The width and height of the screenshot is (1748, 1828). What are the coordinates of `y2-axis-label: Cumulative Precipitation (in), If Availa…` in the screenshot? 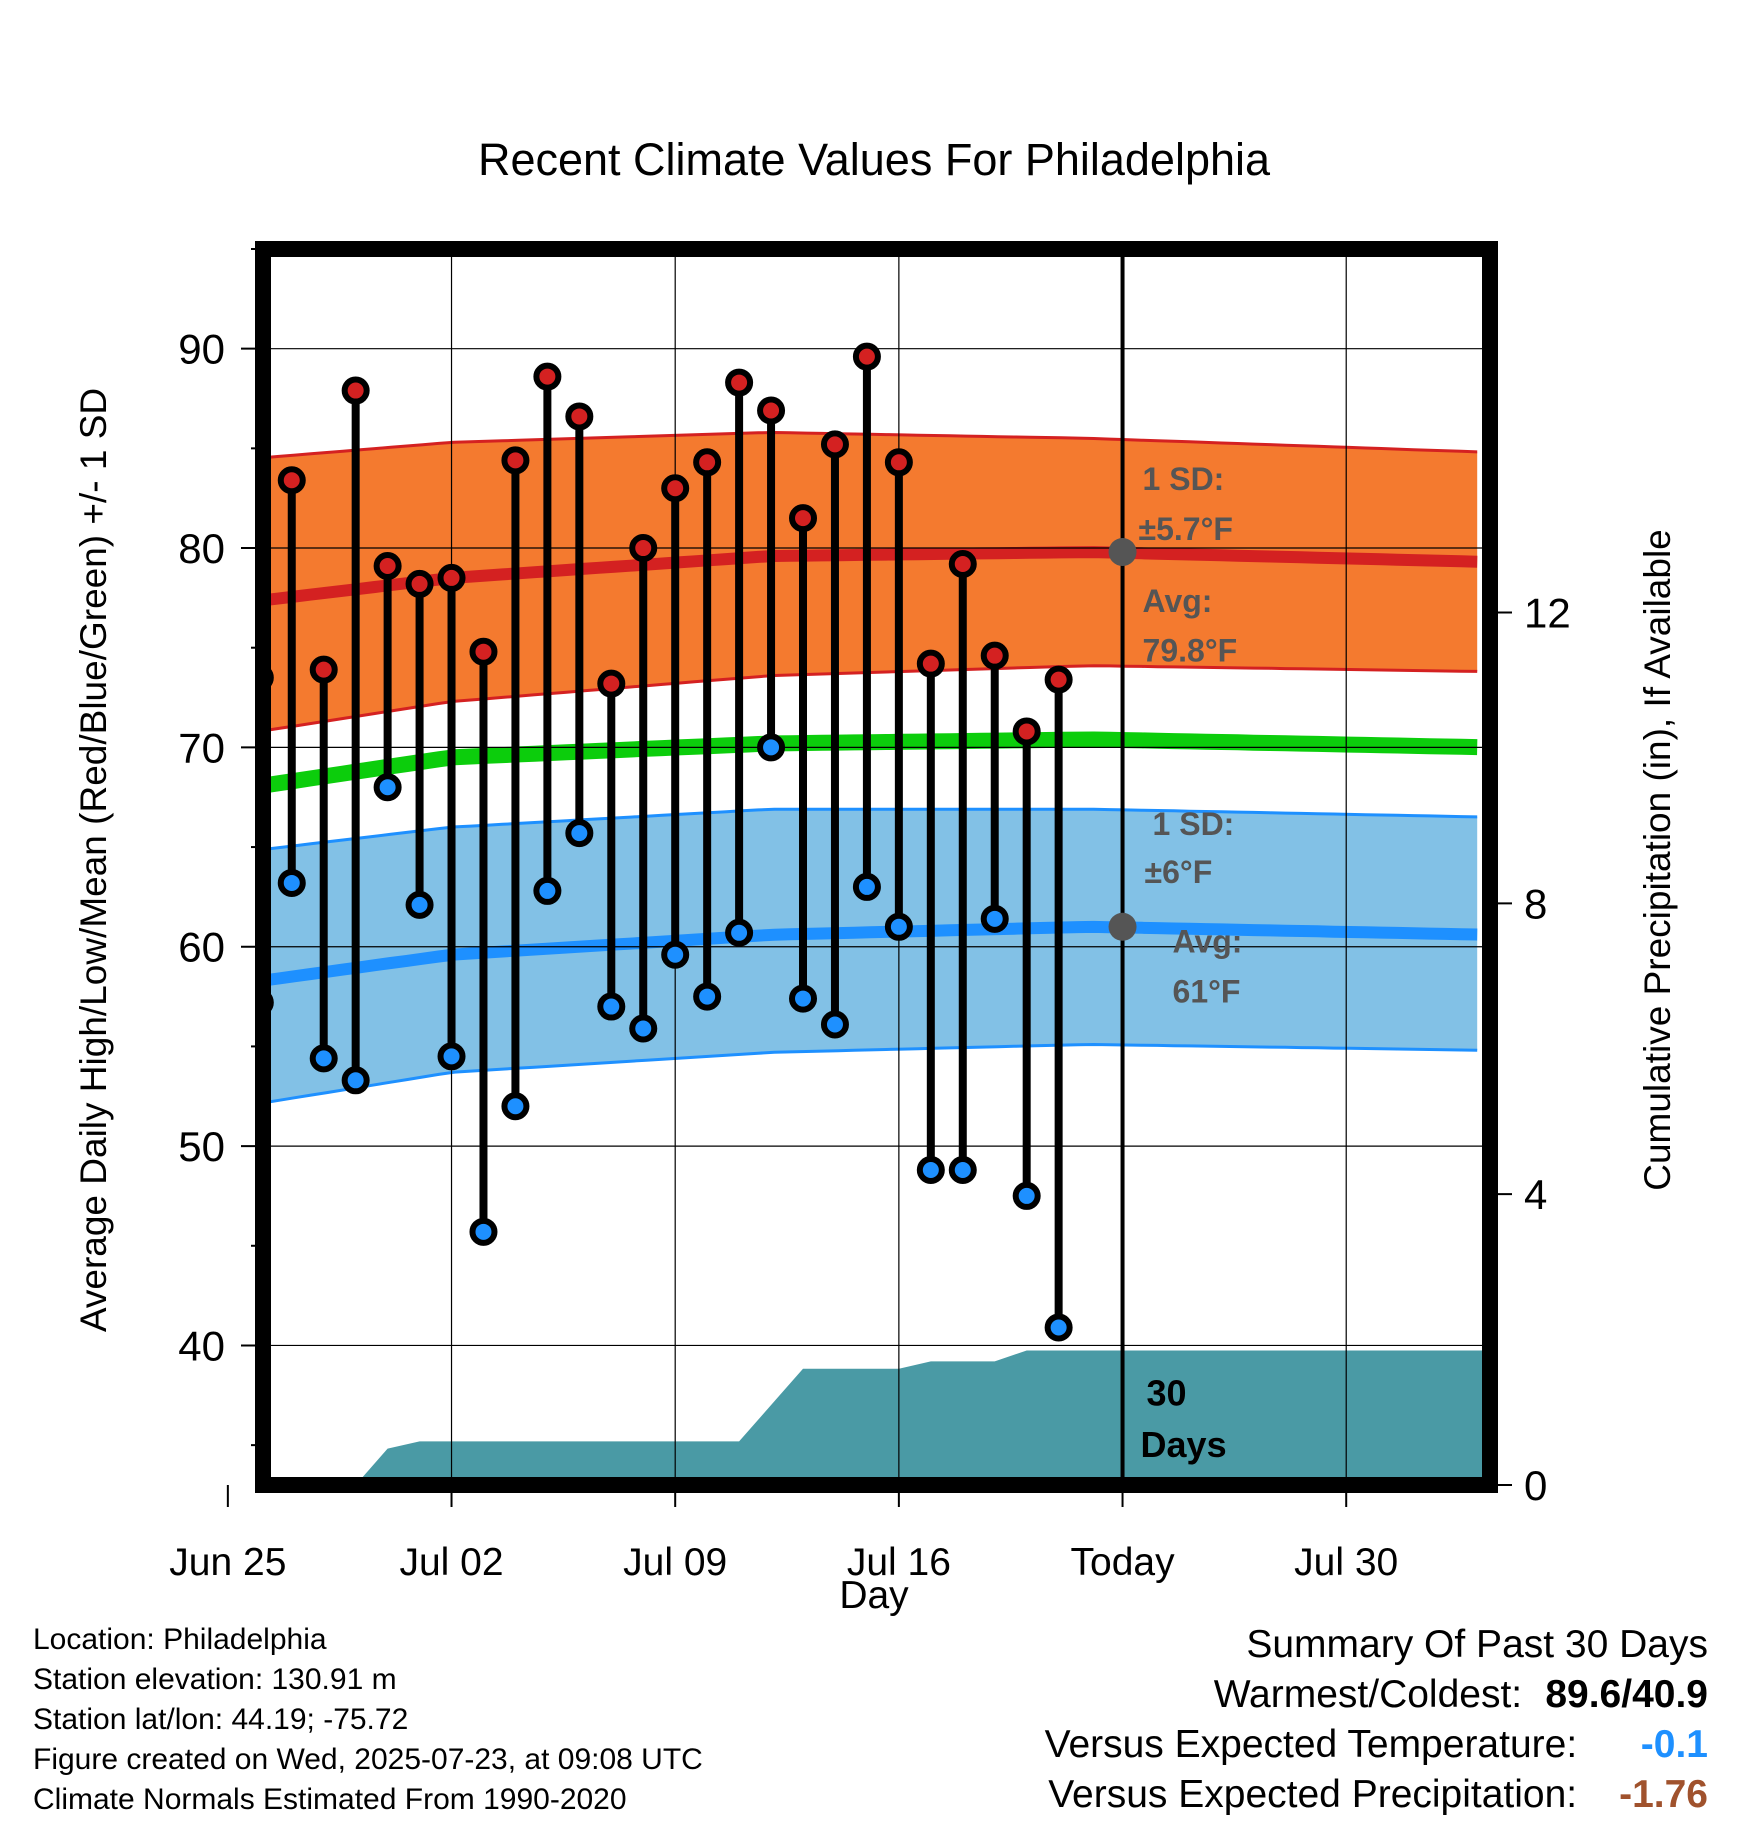 It's located at (1657, 860).